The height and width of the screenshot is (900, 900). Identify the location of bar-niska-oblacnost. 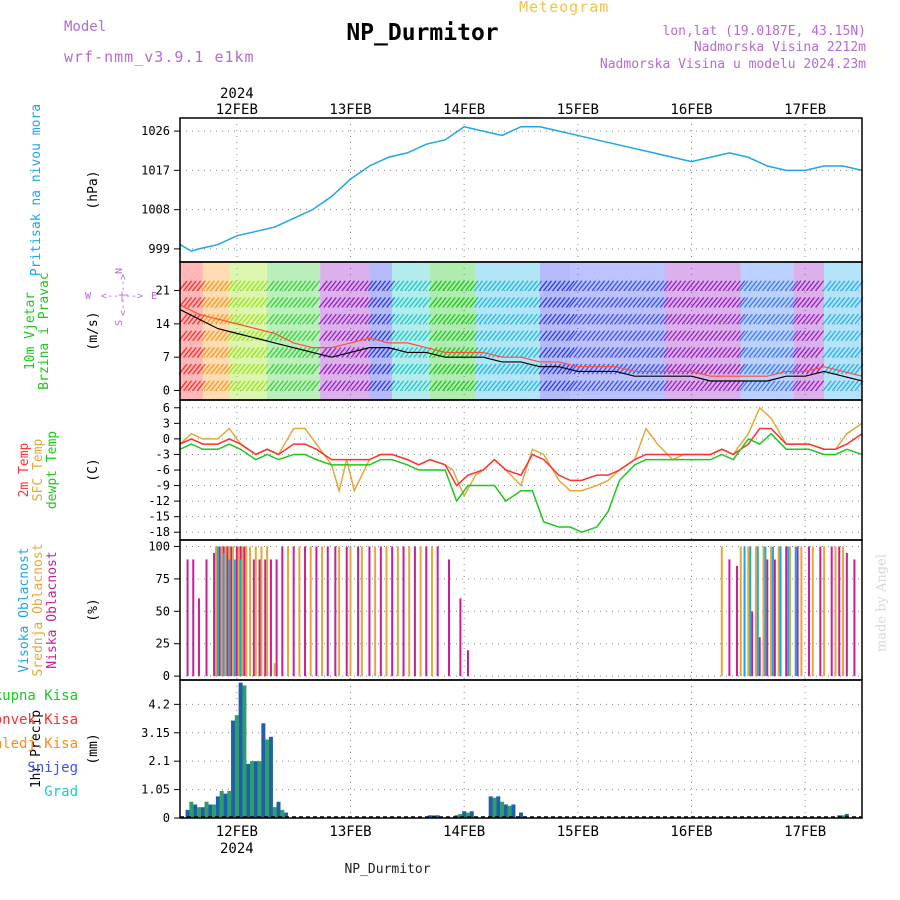
(253, 618).